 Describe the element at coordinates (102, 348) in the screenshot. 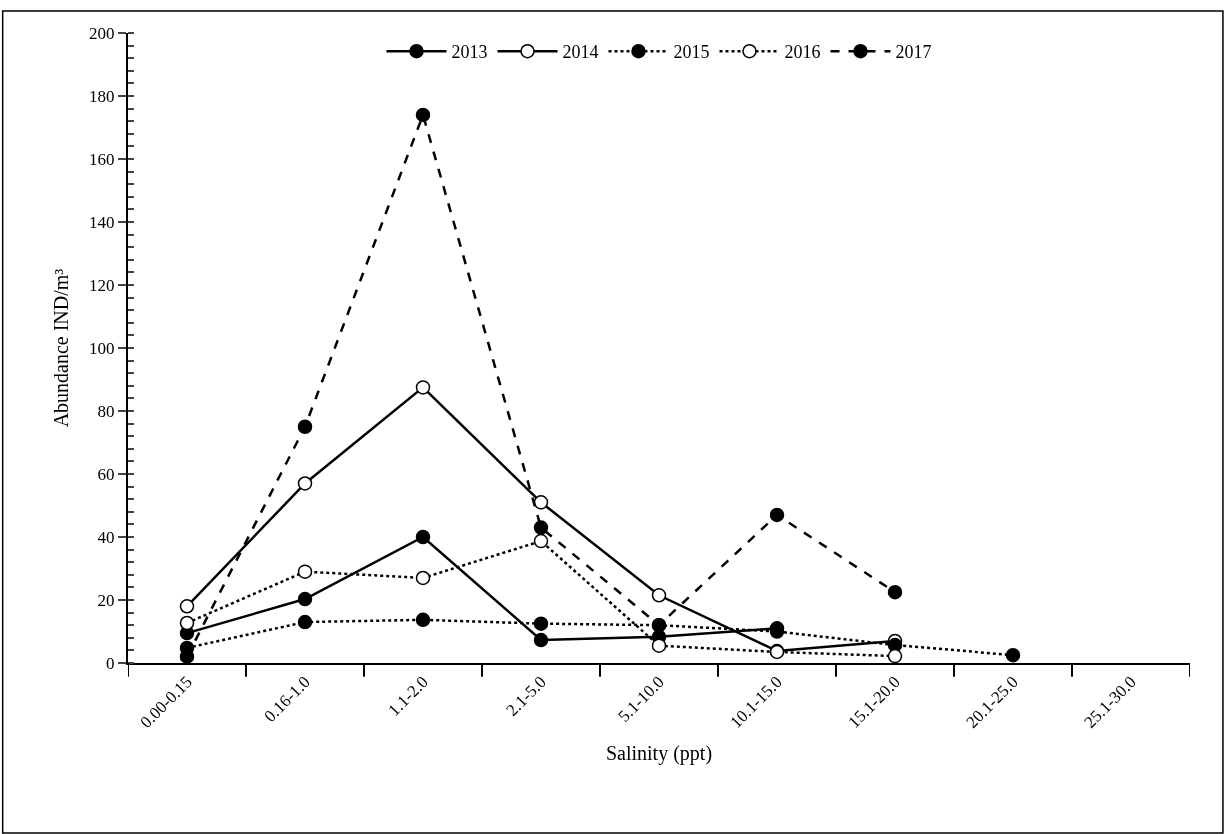

I see `y-tick-label: 100` at that location.